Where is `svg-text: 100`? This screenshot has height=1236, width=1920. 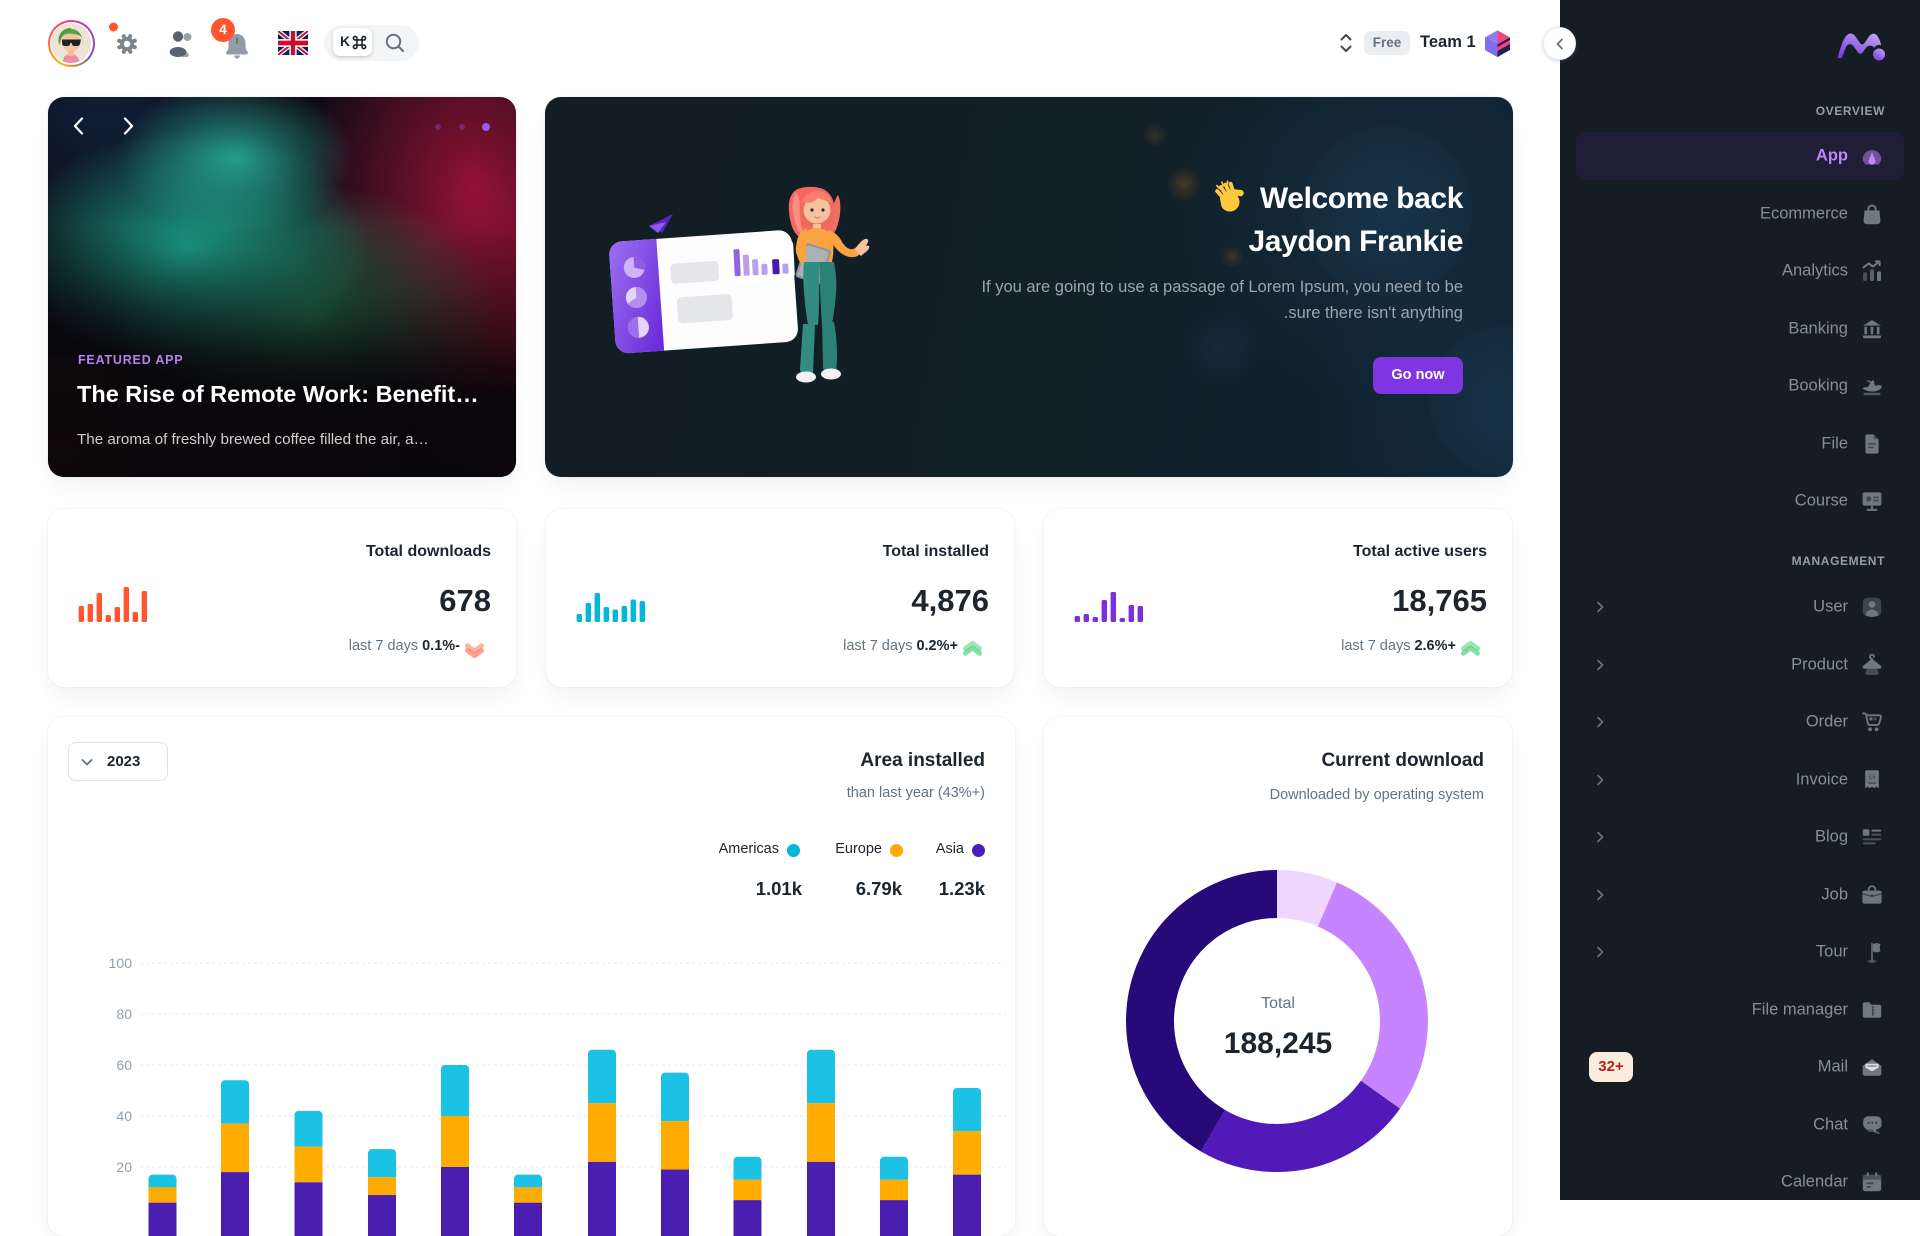 svg-text: 100 is located at coordinates (121, 963).